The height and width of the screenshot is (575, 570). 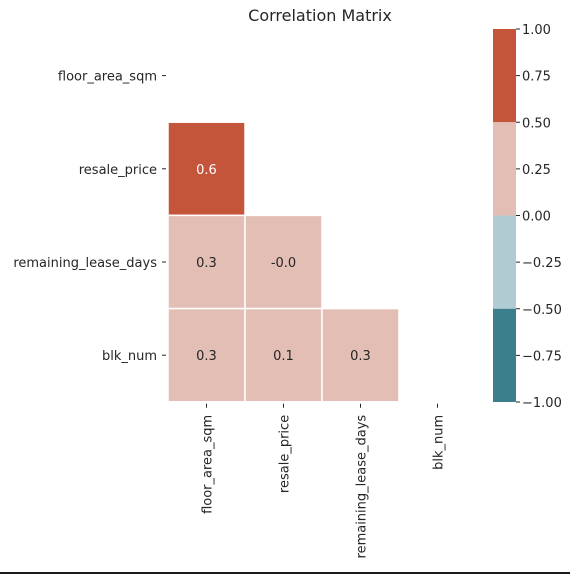 What do you see at coordinates (320, 15) in the screenshot?
I see `chart-title: Correlation Matrix` at bounding box center [320, 15].